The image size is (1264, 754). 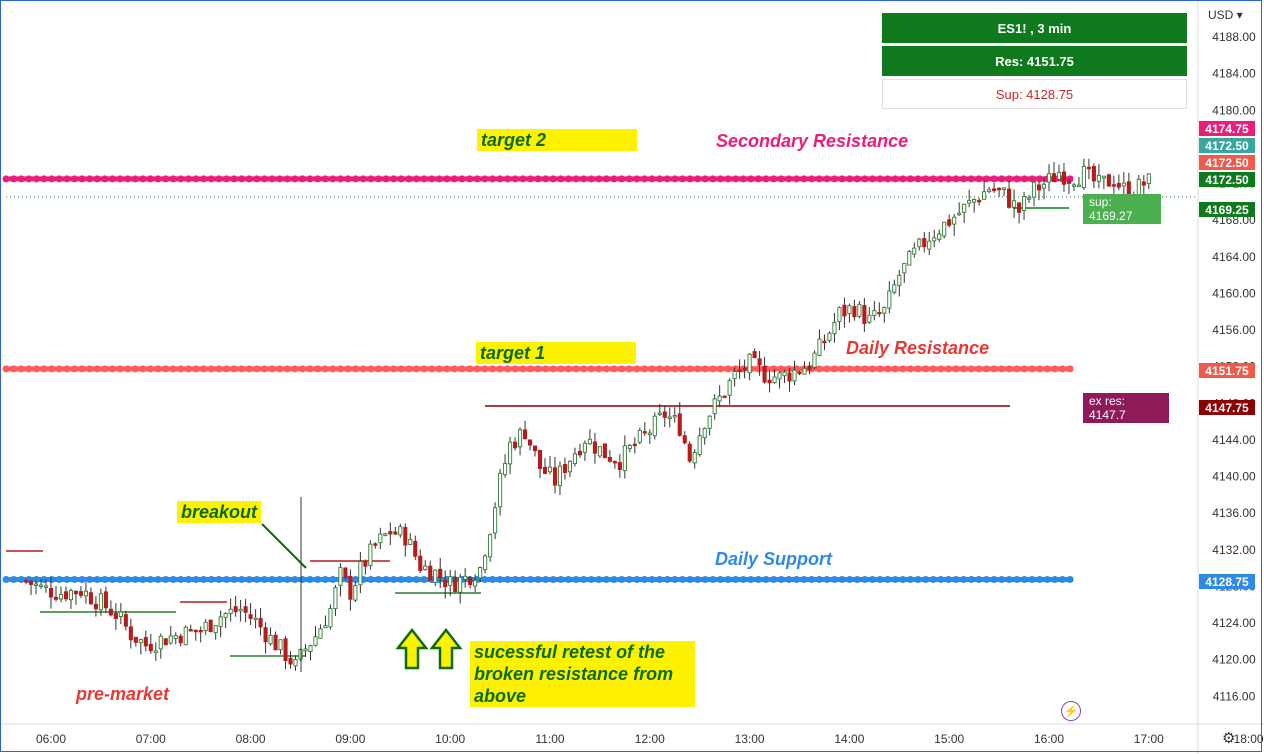 What do you see at coordinates (1225, 15) in the screenshot?
I see `currency-selector: USD ▾` at bounding box center [1225, 15].